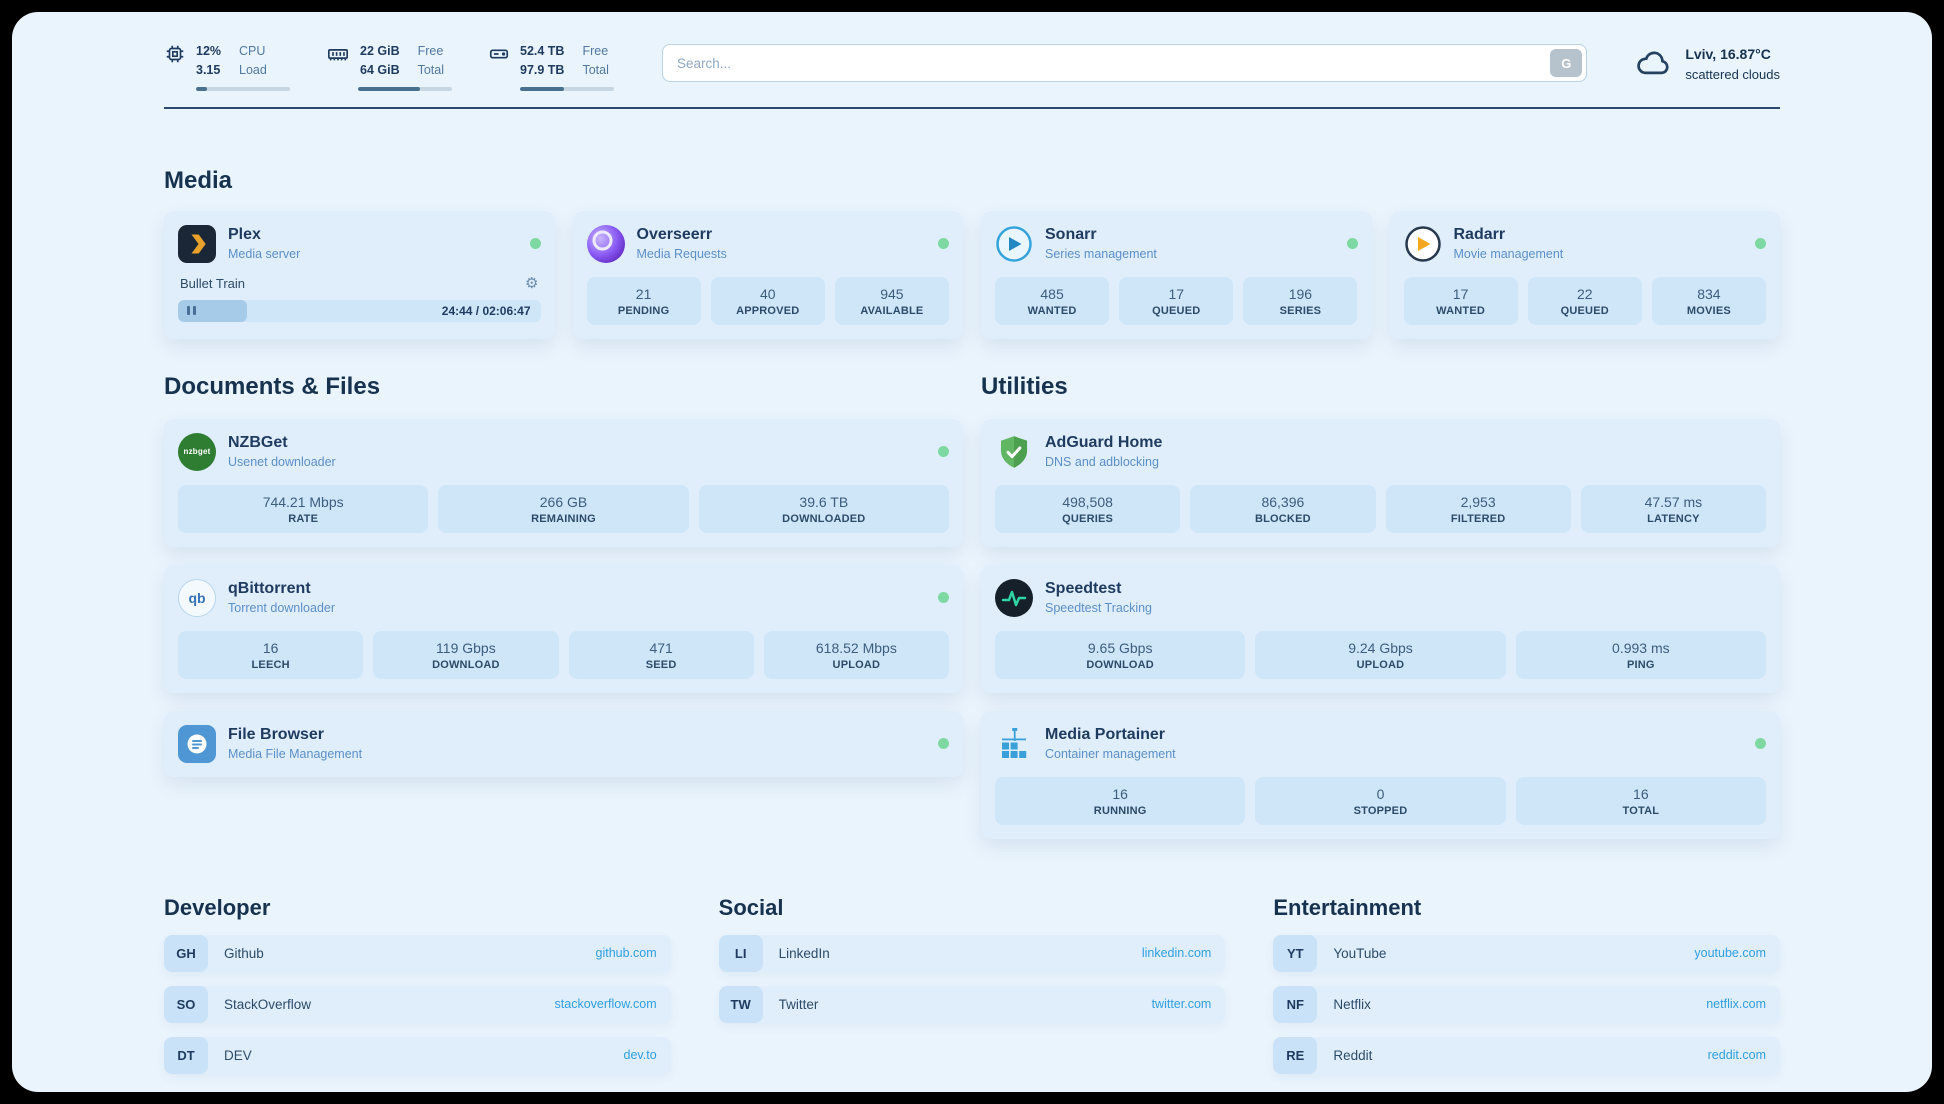  I want to click on plex-card: Plex Media server Bullet Train ⚙, so click(359, 274).